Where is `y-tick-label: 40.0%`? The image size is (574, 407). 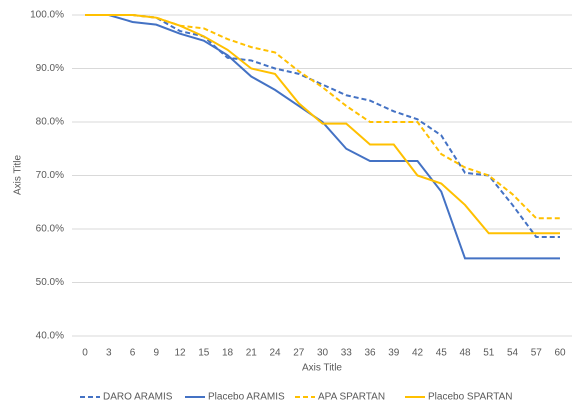 y-tick-label: 40.0% is located at coordinates (50, 336).